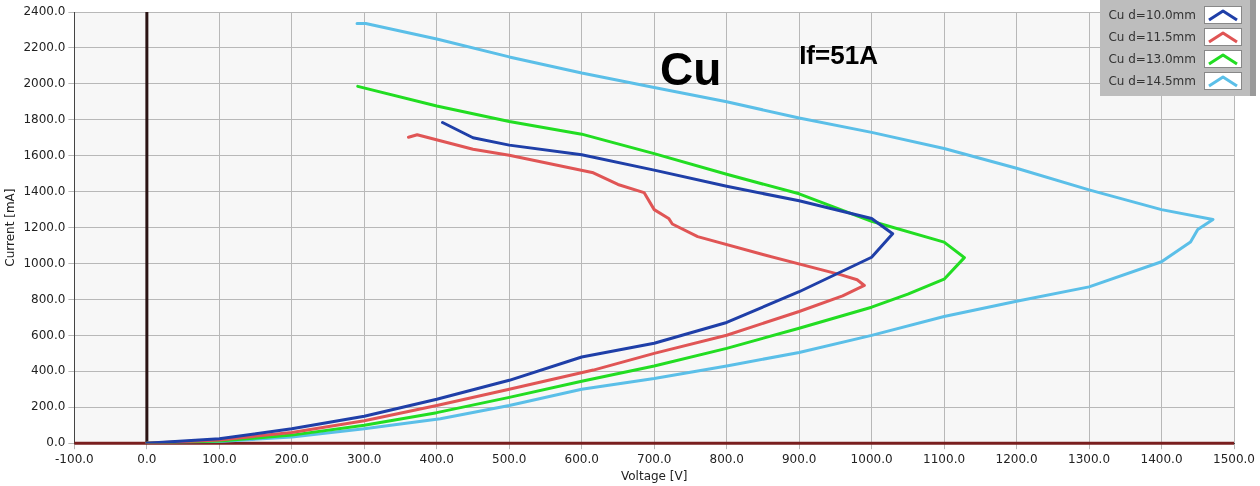 Image resolution: width=1260 pixels, height=486 pixels. Describe the element at coordinates (44, 47) in the screenshot. I see `y-tick-label: 2200.0` at that location.